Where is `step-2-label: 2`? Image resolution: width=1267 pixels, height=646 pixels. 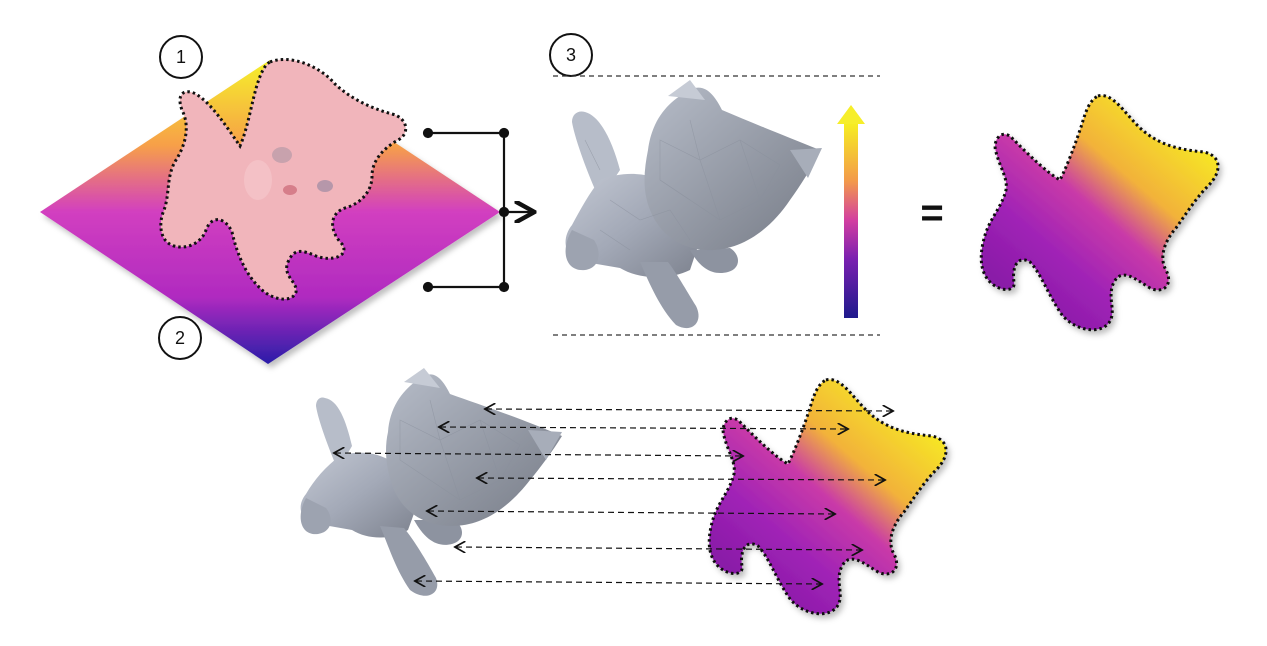
step-2-label: 2 is located at coordinates (180, 338).